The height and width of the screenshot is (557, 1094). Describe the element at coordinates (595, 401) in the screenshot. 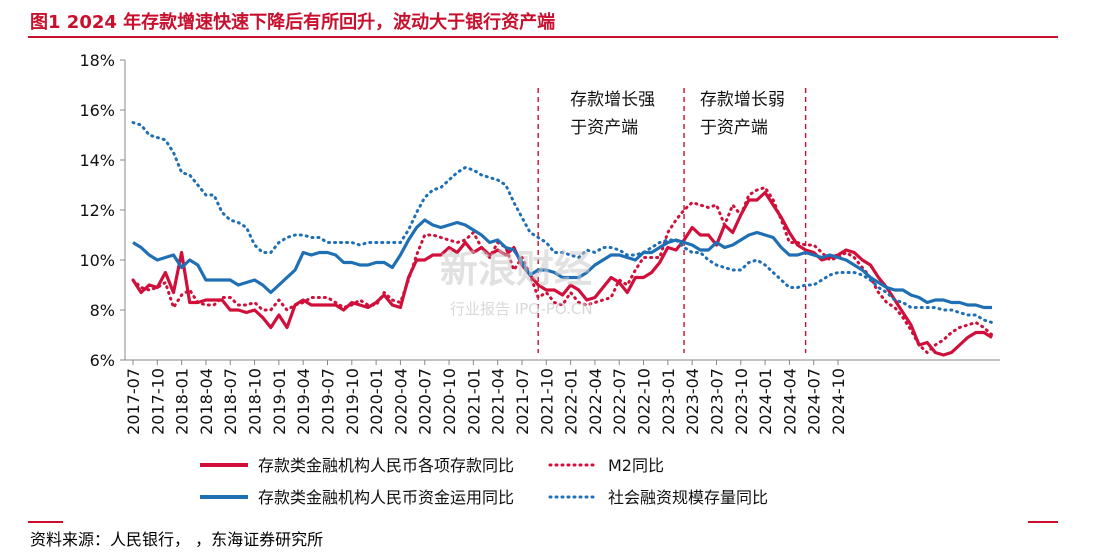

I see `x-tick-label: 2022-04` at that location.